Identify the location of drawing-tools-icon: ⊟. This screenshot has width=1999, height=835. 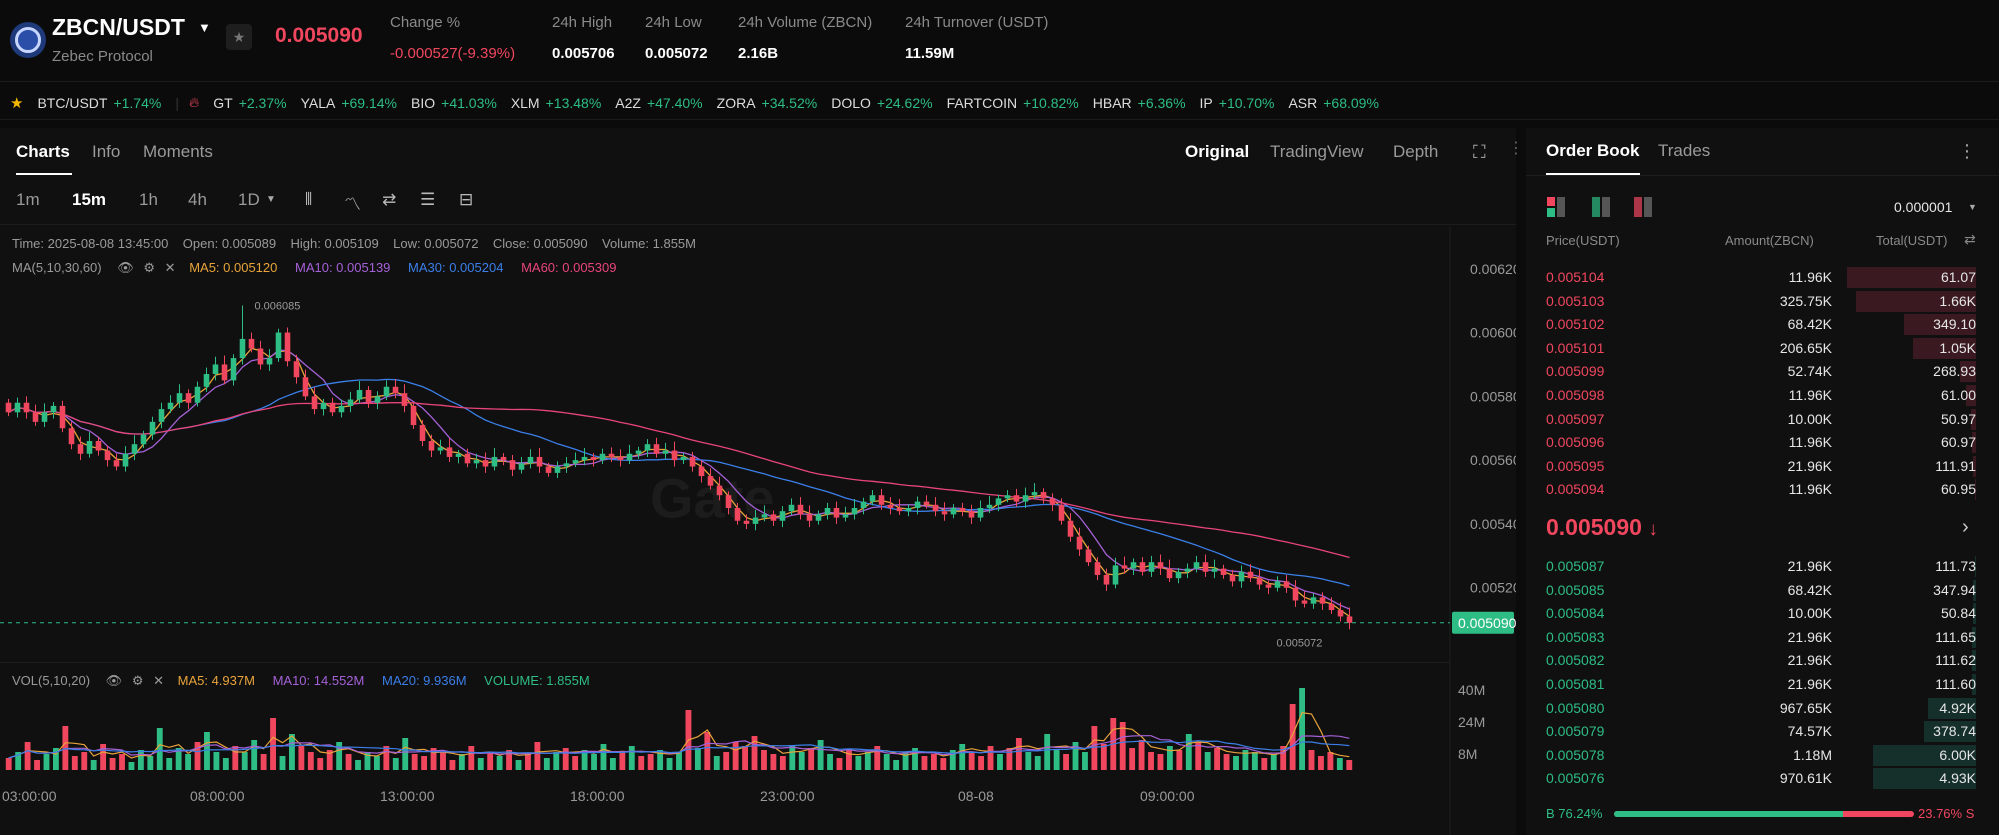
(466, 199).